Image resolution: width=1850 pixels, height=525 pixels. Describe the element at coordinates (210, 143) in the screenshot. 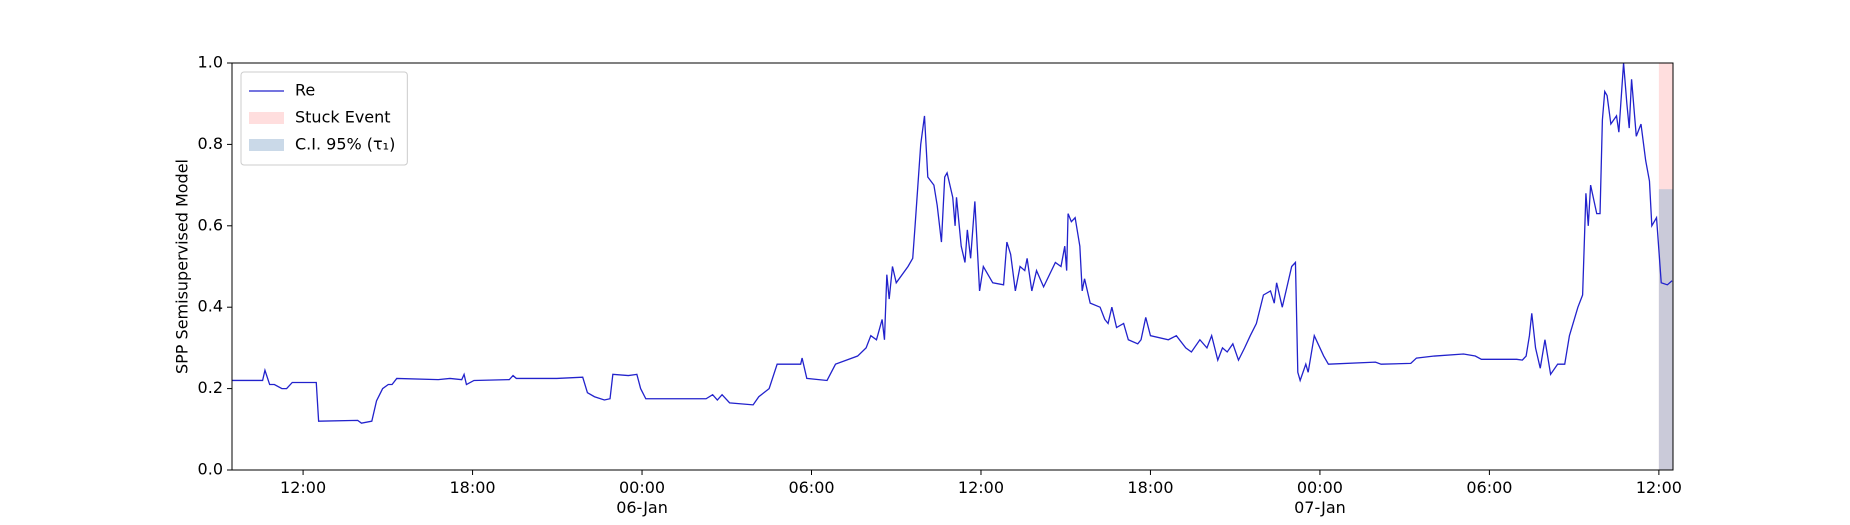

I see `y-tick-label: 0.8` at that location.